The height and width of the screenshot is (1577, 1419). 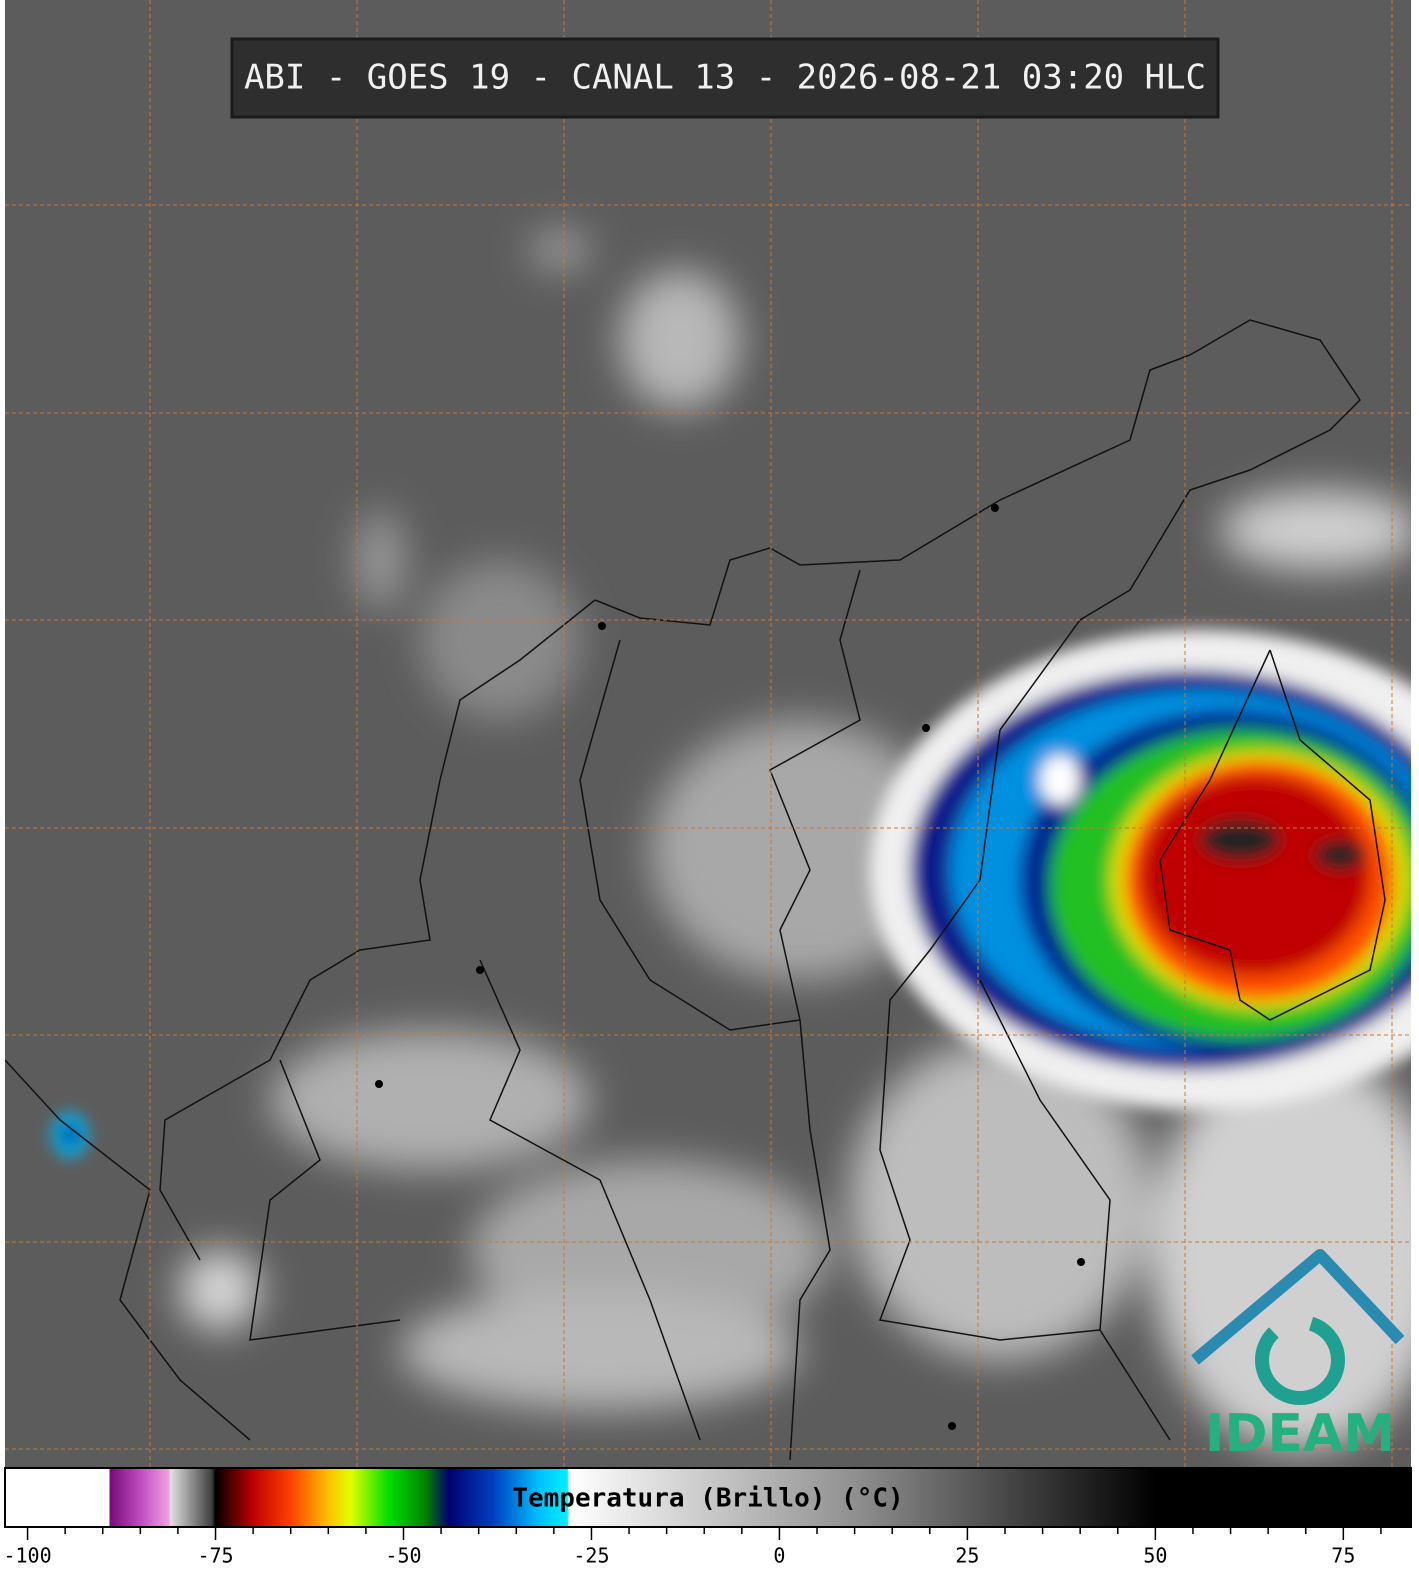 What do you see at coordinates (403, 1556) in the screenshot?
I see `tick-label: -50` at bounding box center [403, 1556].